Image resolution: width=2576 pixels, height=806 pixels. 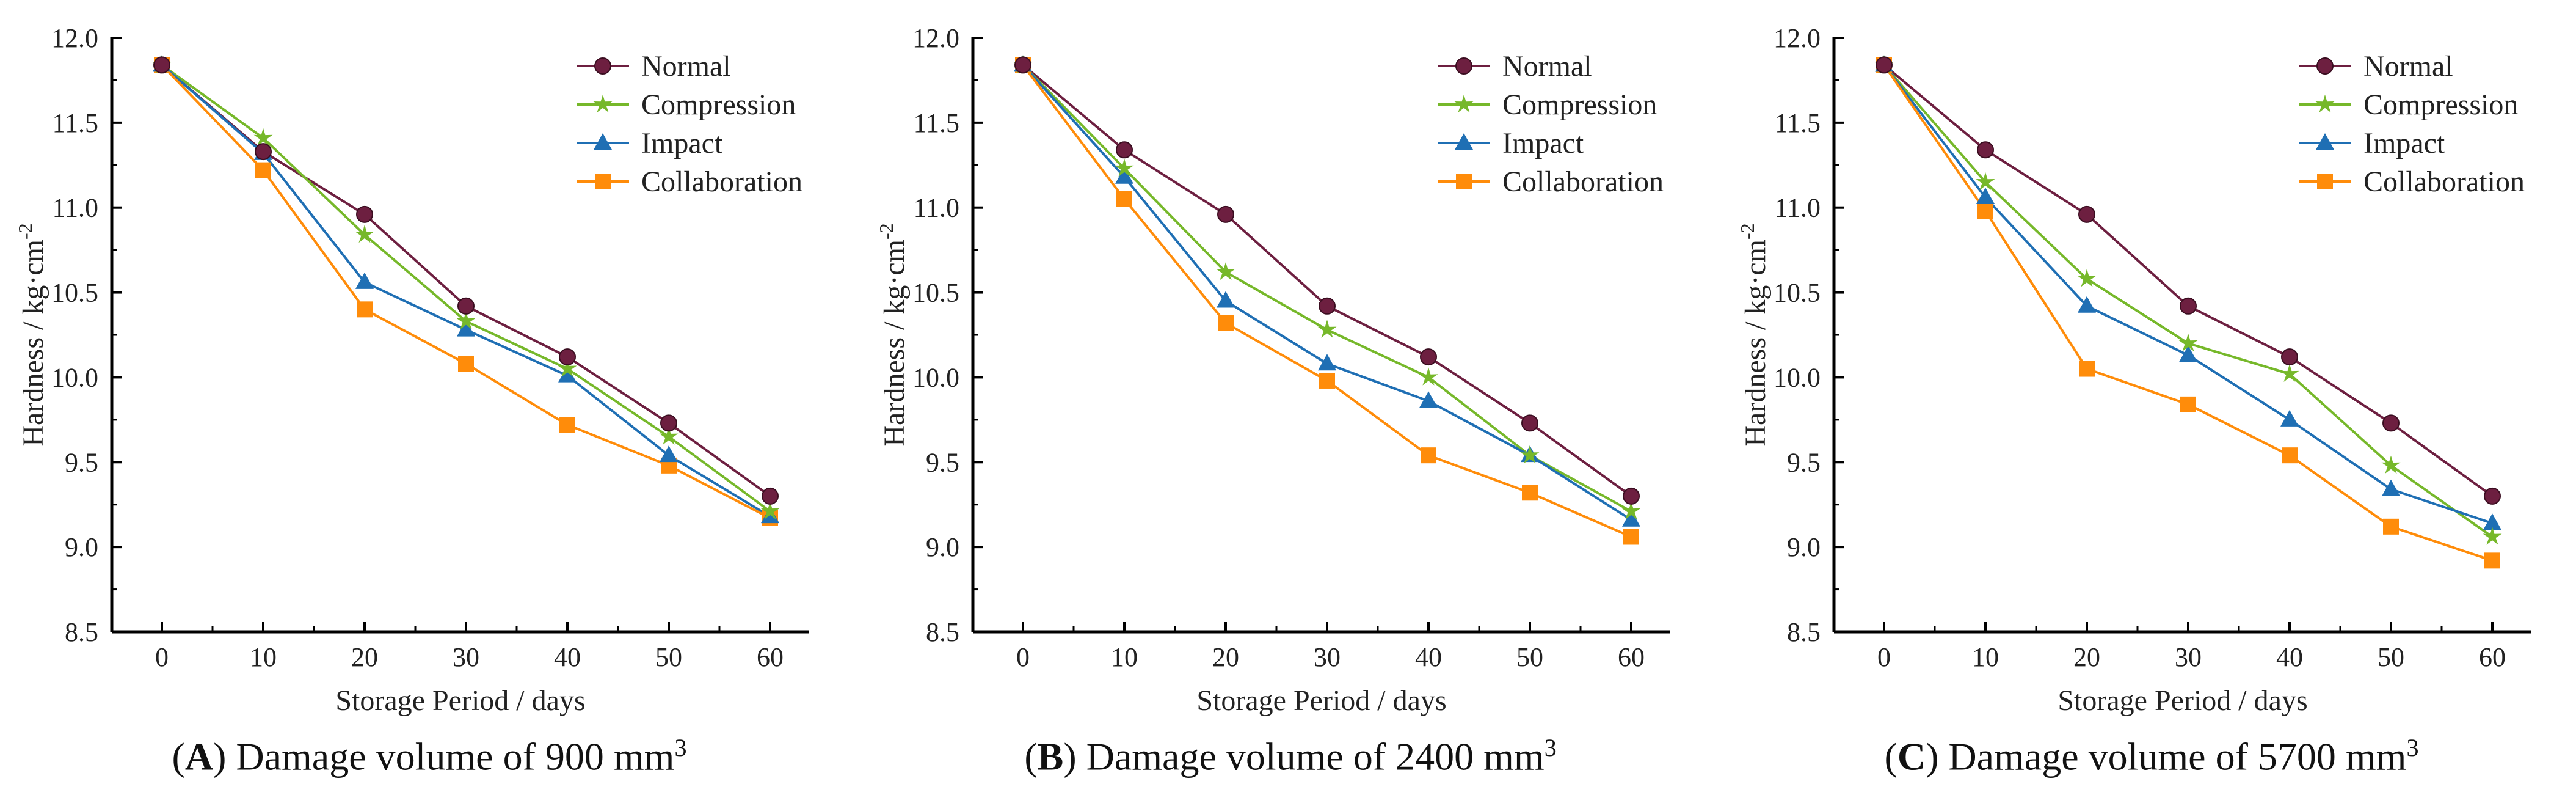 I want to click on caption-letter: A, so click(x=199, y=757).